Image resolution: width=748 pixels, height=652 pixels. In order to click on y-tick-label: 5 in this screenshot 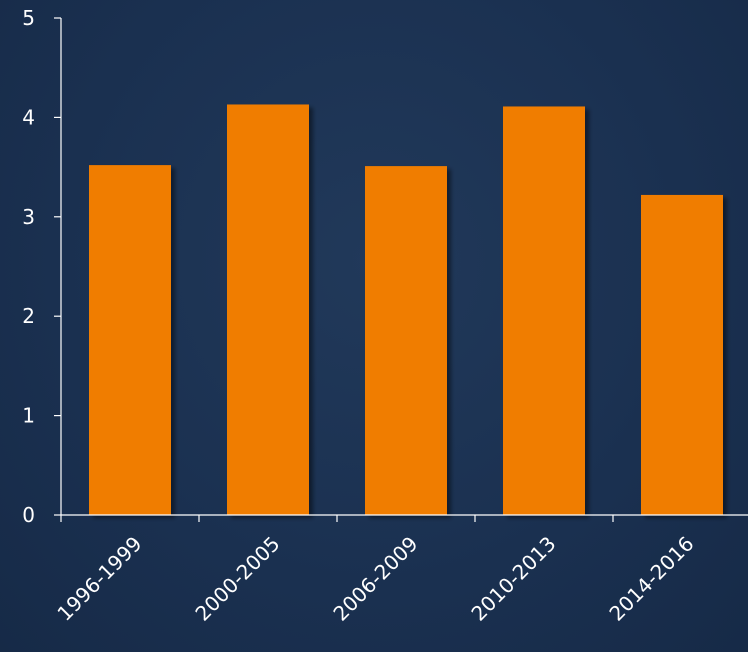, I will do `click(28, 18)`.